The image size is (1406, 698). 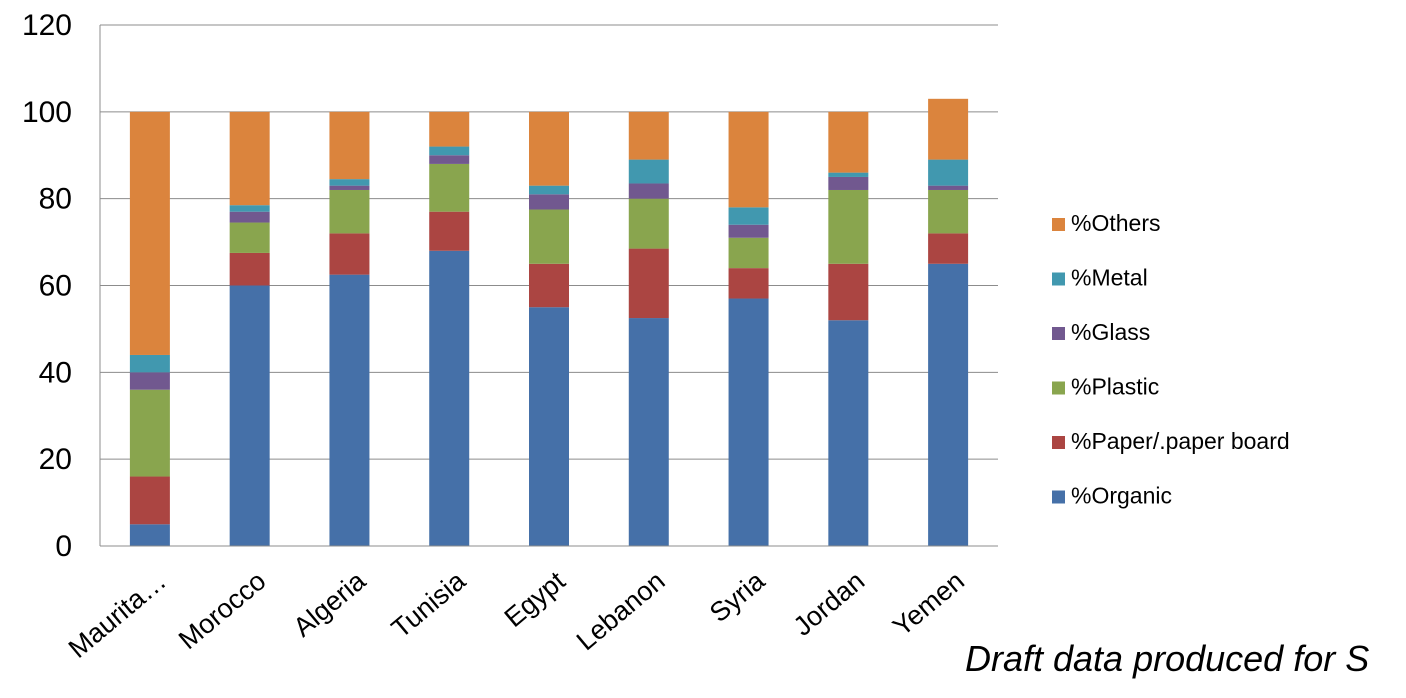 I want to click on y-tick-label: 80, so click(x=55, y=199).